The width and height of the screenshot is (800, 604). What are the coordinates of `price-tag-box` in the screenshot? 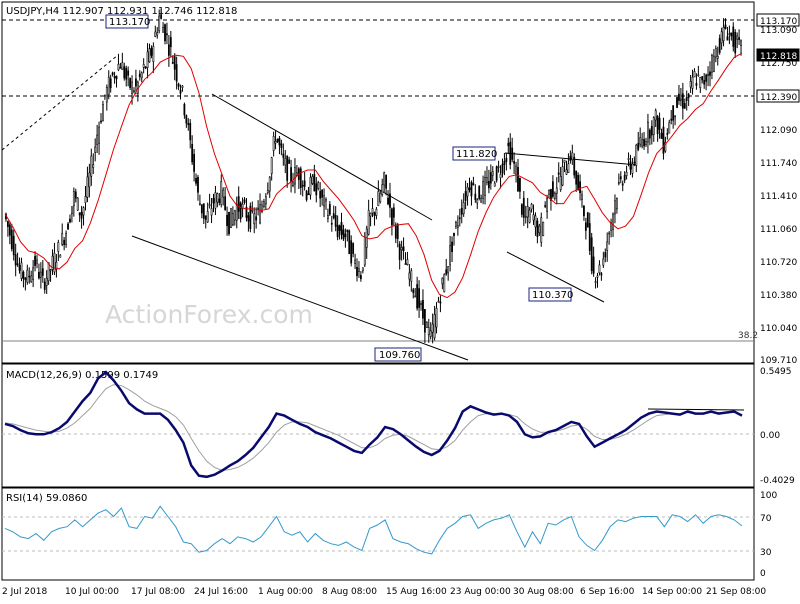 It's located at (778, 96).